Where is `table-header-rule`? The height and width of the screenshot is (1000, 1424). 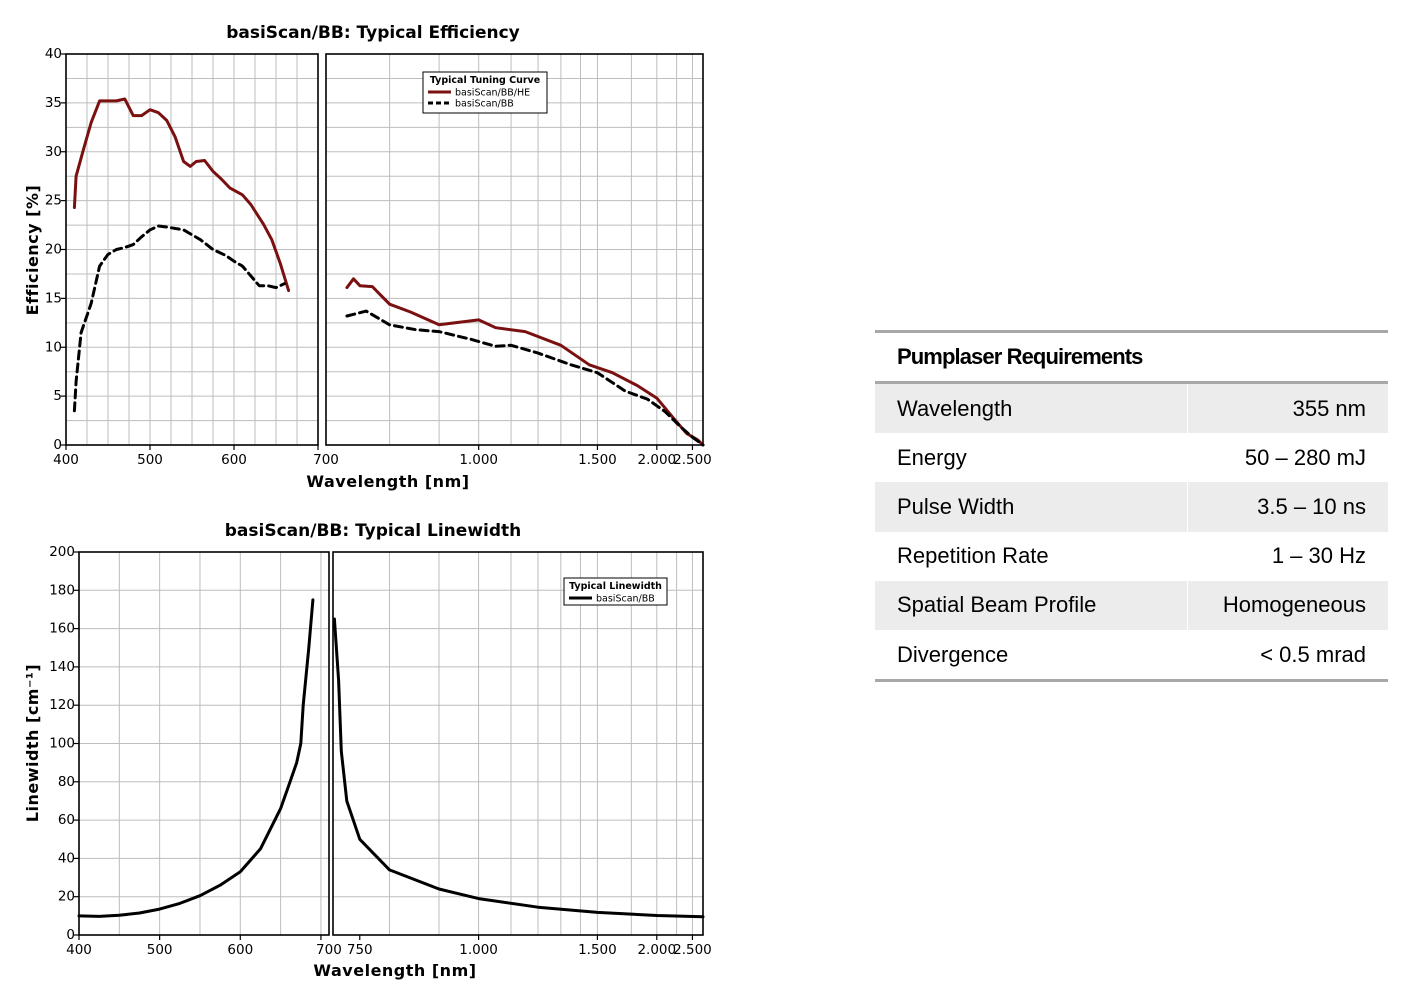
table-header-rule is located at coordinates (1131, 382).